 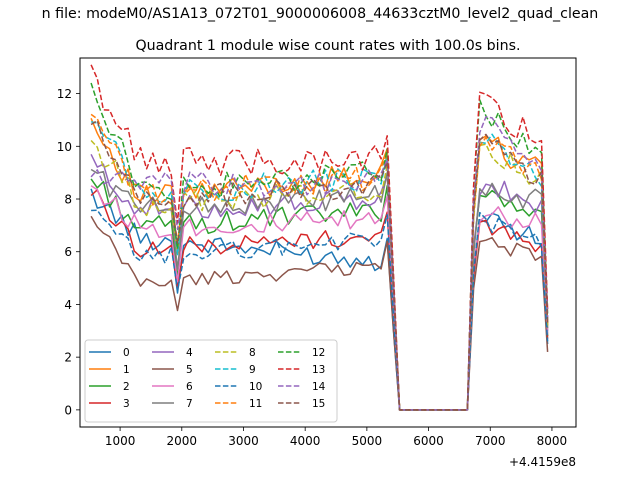 What do you see at coordinates (255, 404) in the screenshot?
I see `legend-label-11: 11` at bounding box center [255, 404].